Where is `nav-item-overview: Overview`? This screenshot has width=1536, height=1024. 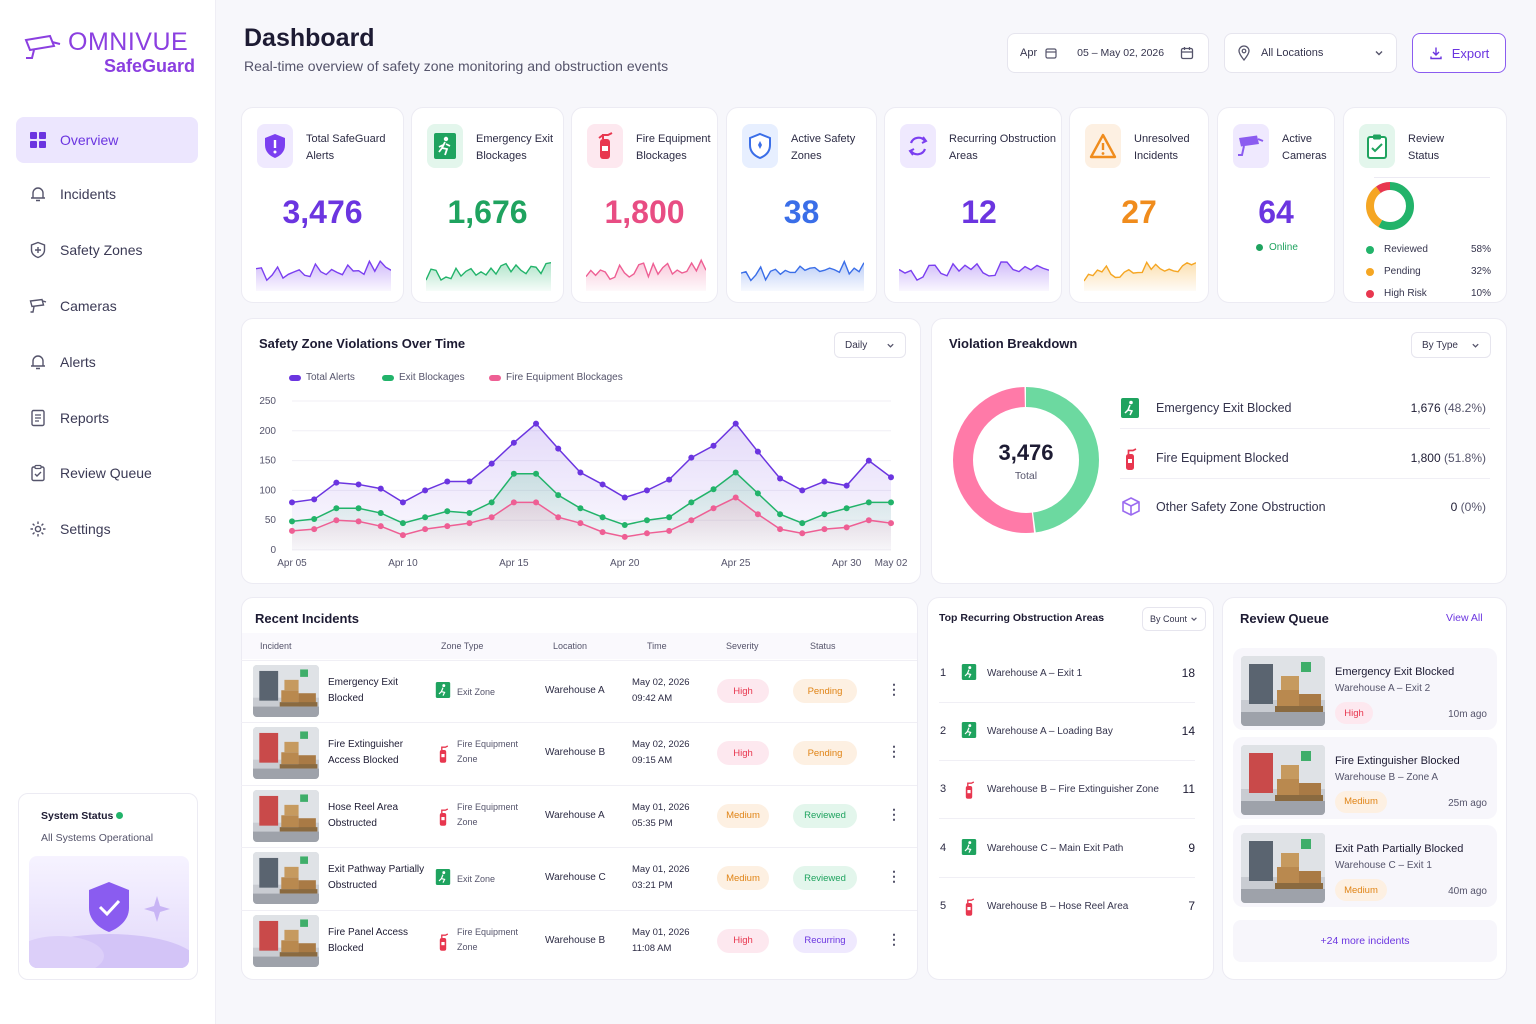 nav-item-overview: Overview is located at coordinates (107, 140).